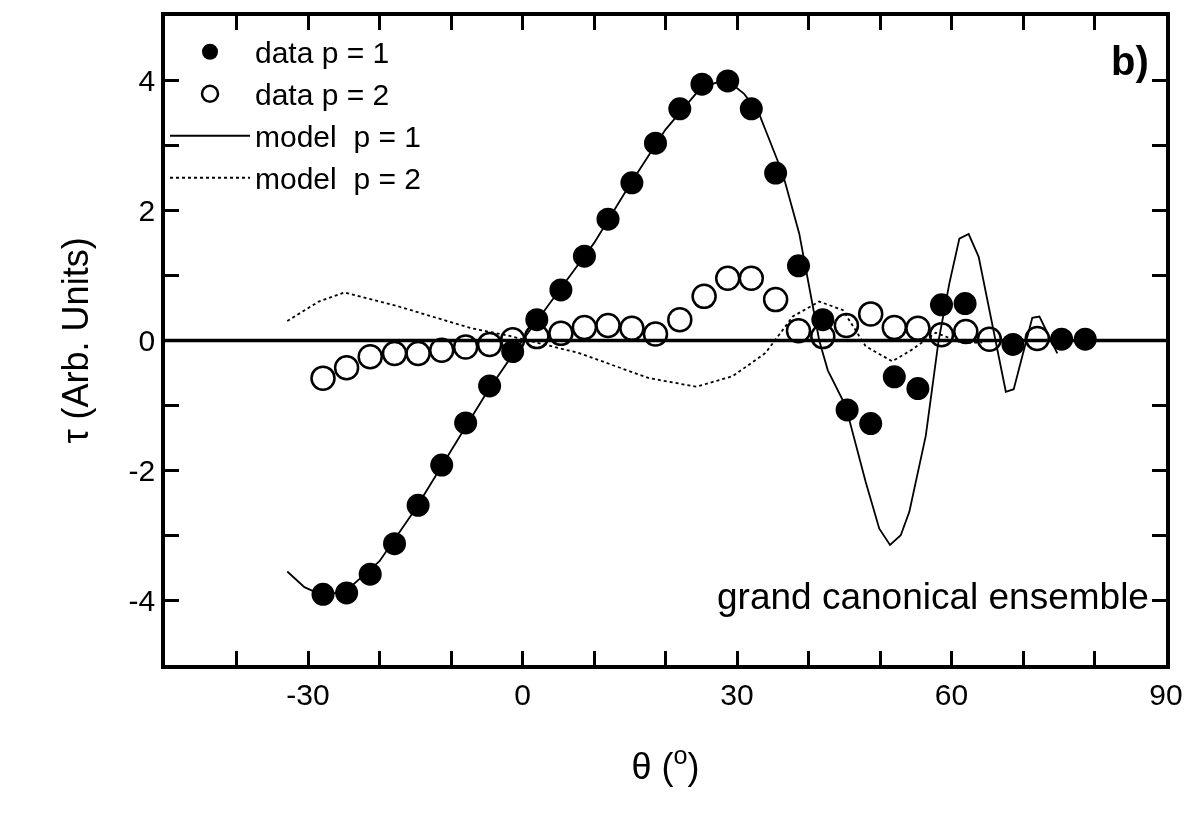  What do you see at coordinates (665, 763) in the screenshot?
I see `x-axis-title: θ ($^{o}$)` at bounding box center [665, 763].